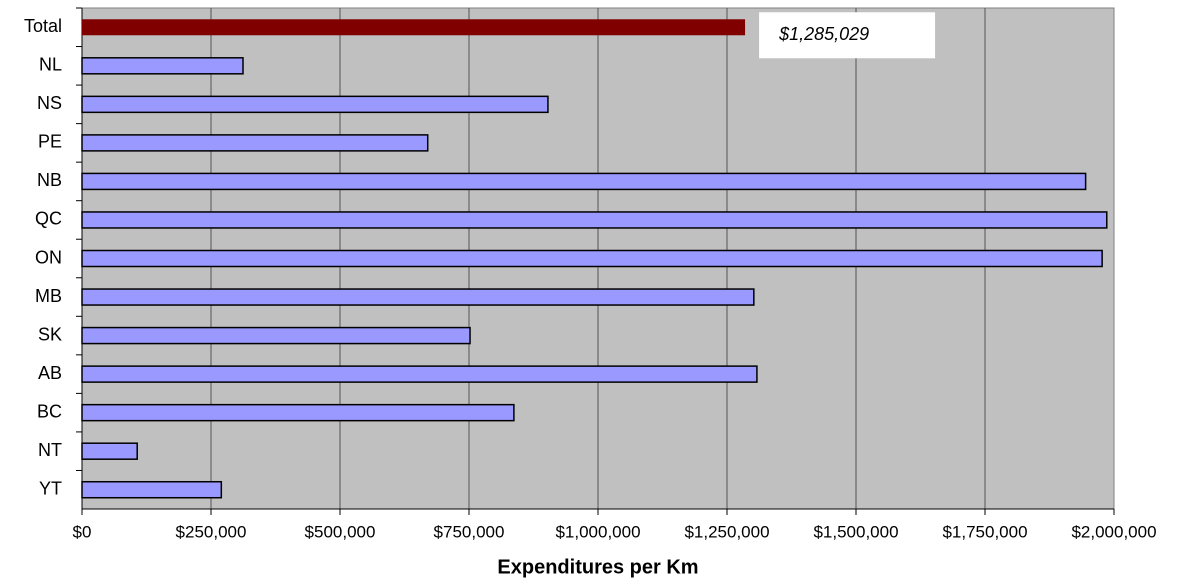 Image resolution: width=1180 pixels, height=588 pixels. I want to click on x-axis-title: Expenditures per Km, so click(597, 567).